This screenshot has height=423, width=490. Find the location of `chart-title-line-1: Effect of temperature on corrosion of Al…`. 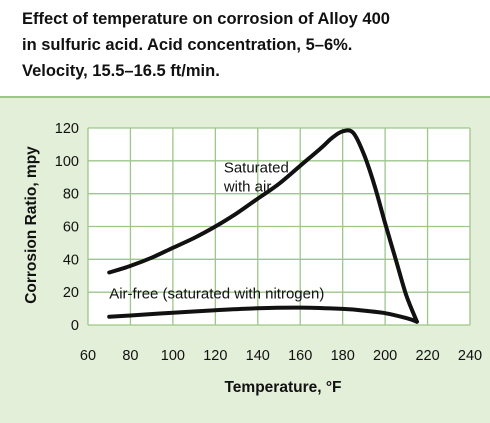

chart-title-line-1: Effect of temperature on corrosion of Al… is located at coordinates (206, 19).